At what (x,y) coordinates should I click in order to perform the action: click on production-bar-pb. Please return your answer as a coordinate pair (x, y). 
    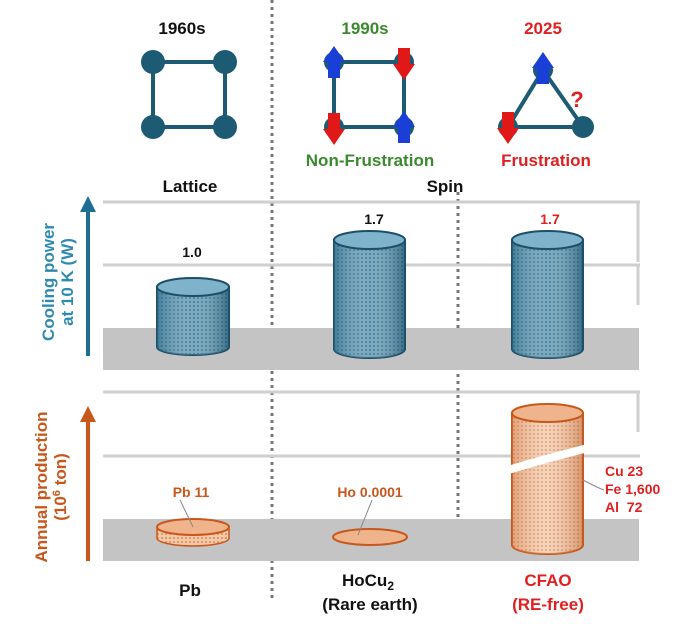
    Looking at the image, I should click on (193, 532).